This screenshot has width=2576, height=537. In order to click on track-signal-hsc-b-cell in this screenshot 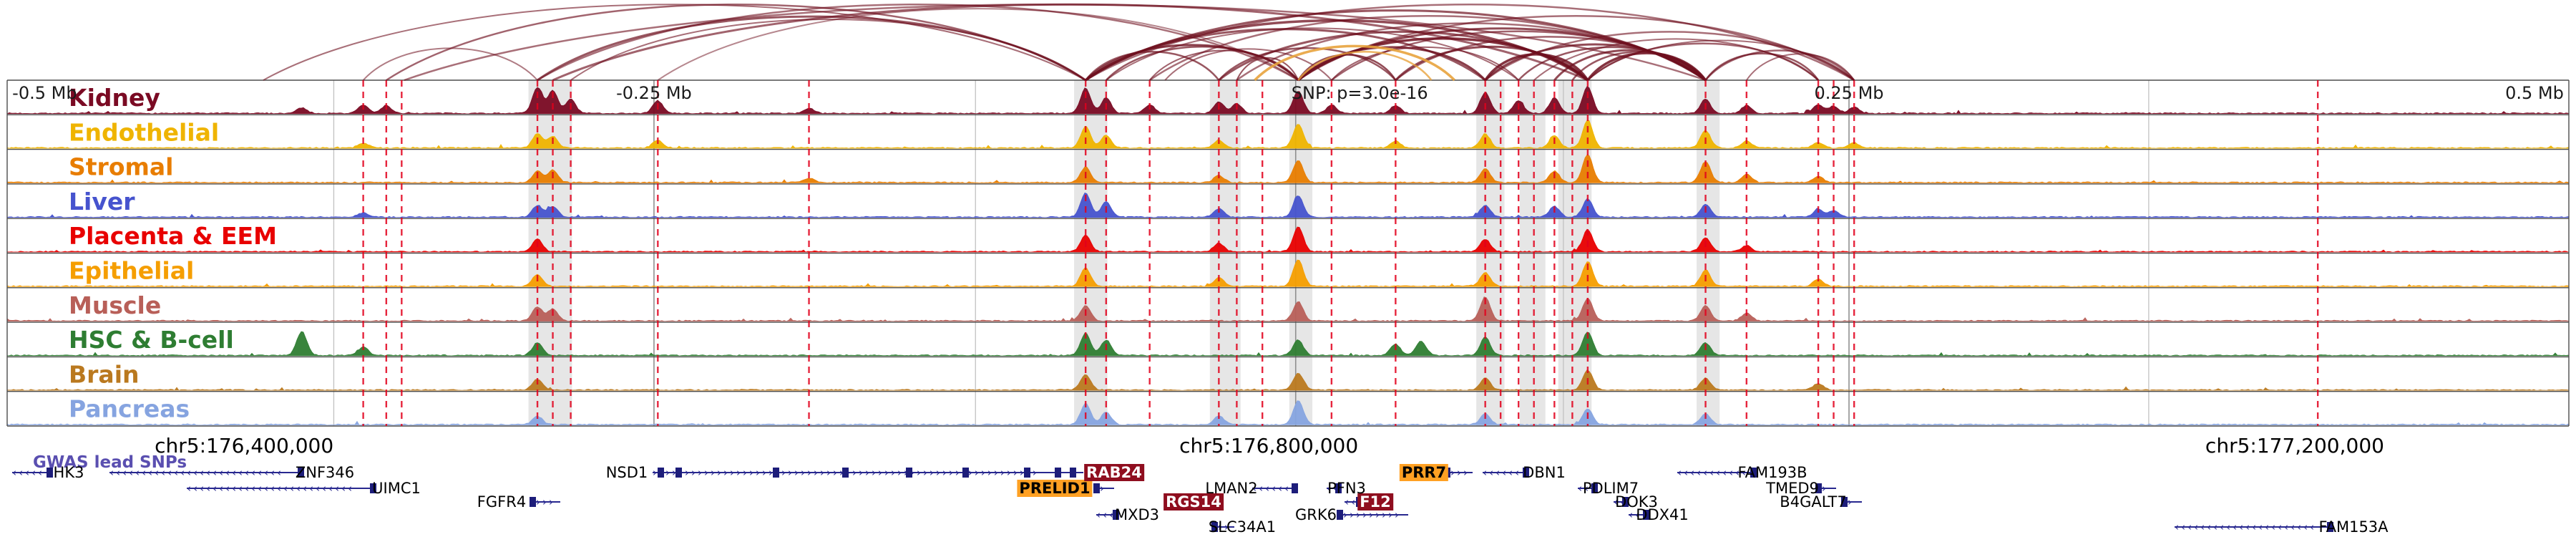, I will do `click(1288, 344)`.